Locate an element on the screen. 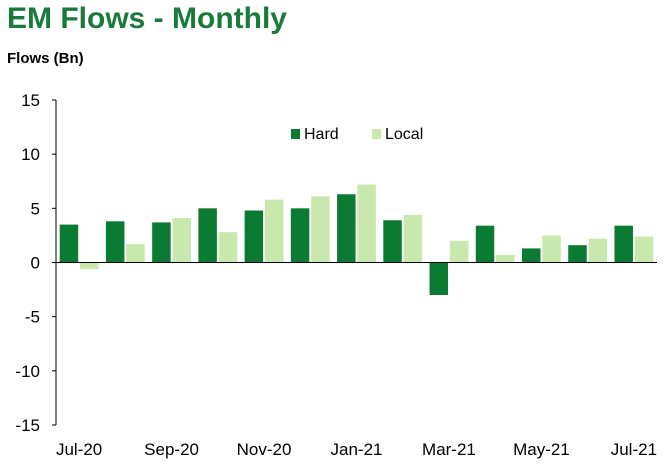  y-tick-label: -15 is located at coordinates (27, 425).